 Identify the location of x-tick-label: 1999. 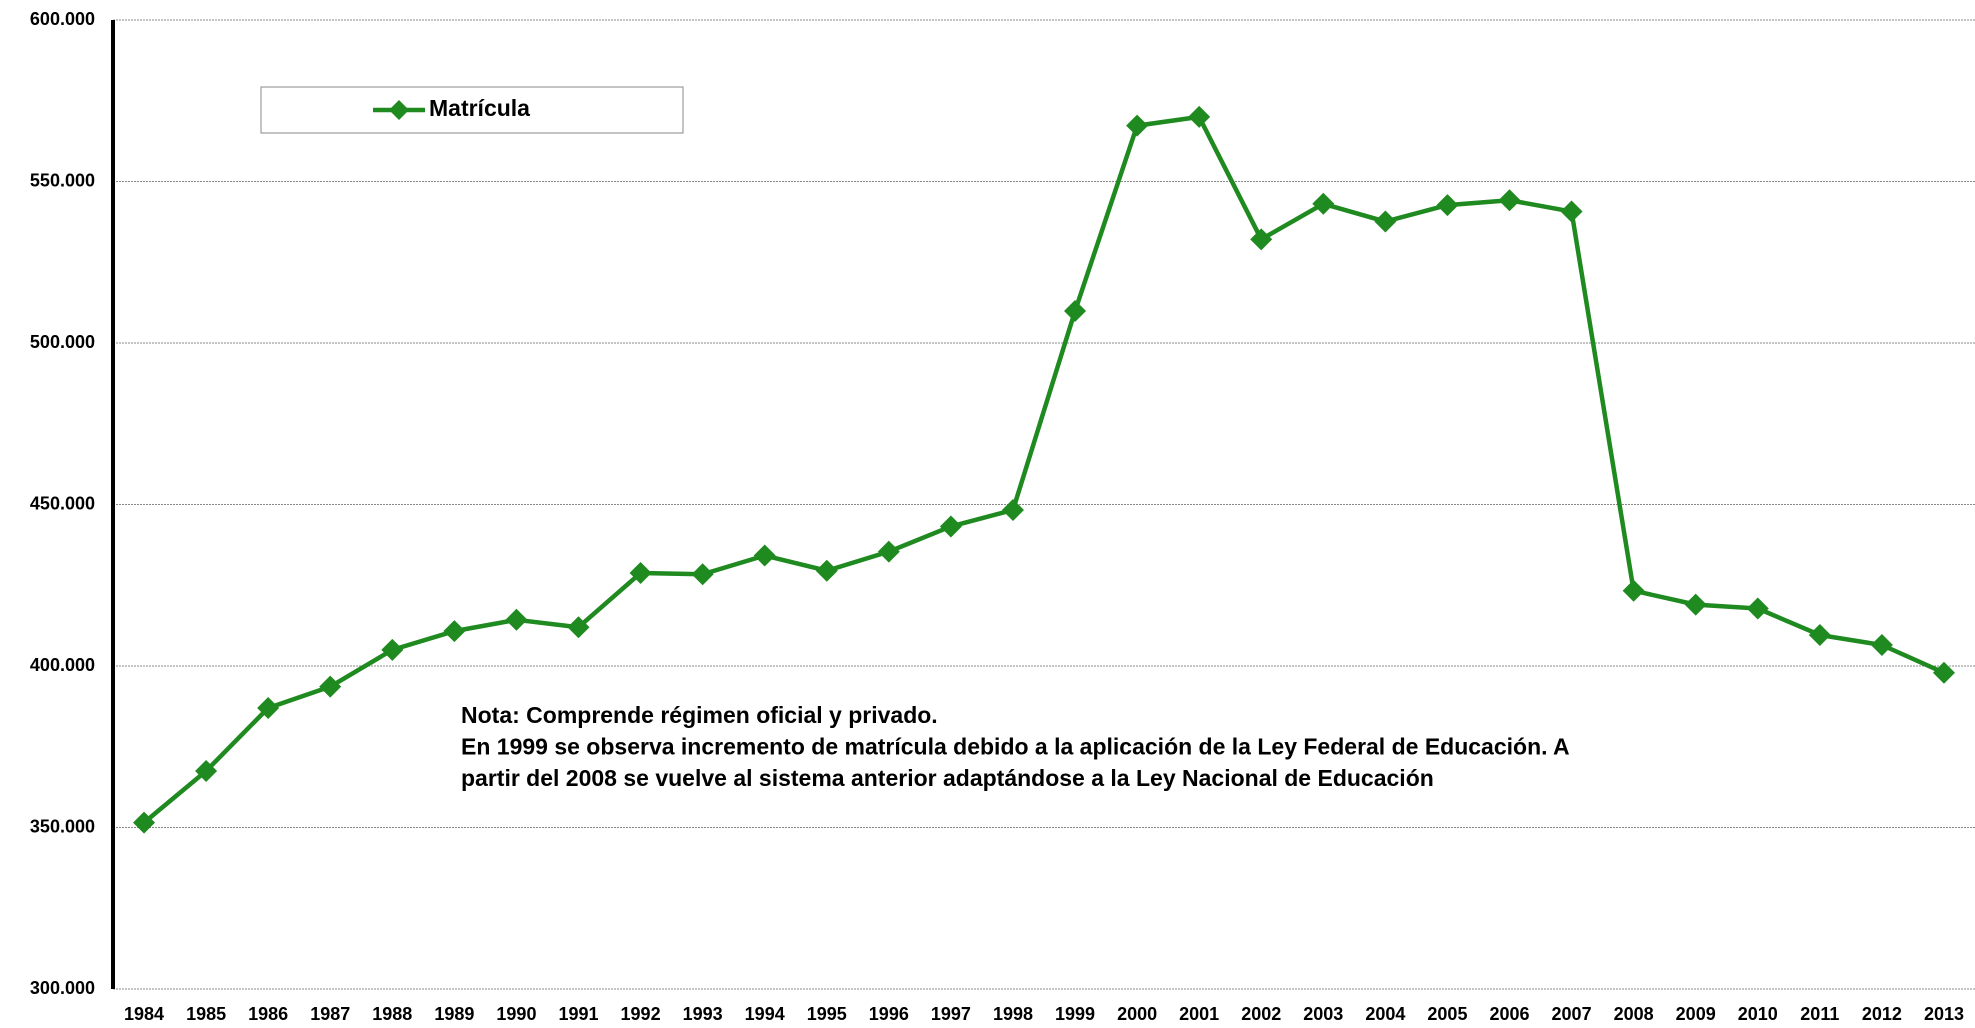
(1075, 1014).